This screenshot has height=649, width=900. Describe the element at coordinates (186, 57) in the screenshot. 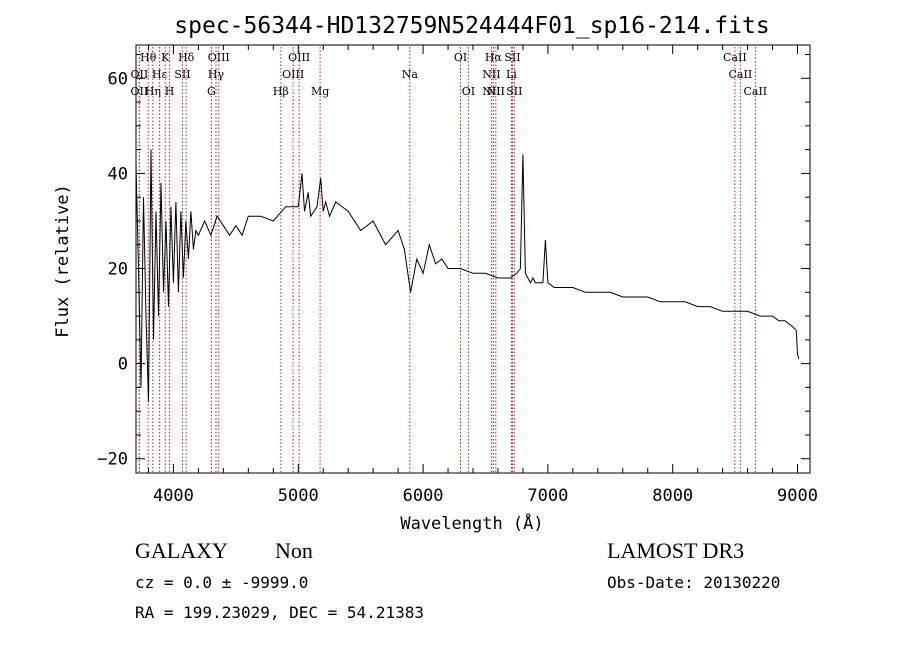

I see `feature-label: Hδ` at that location.